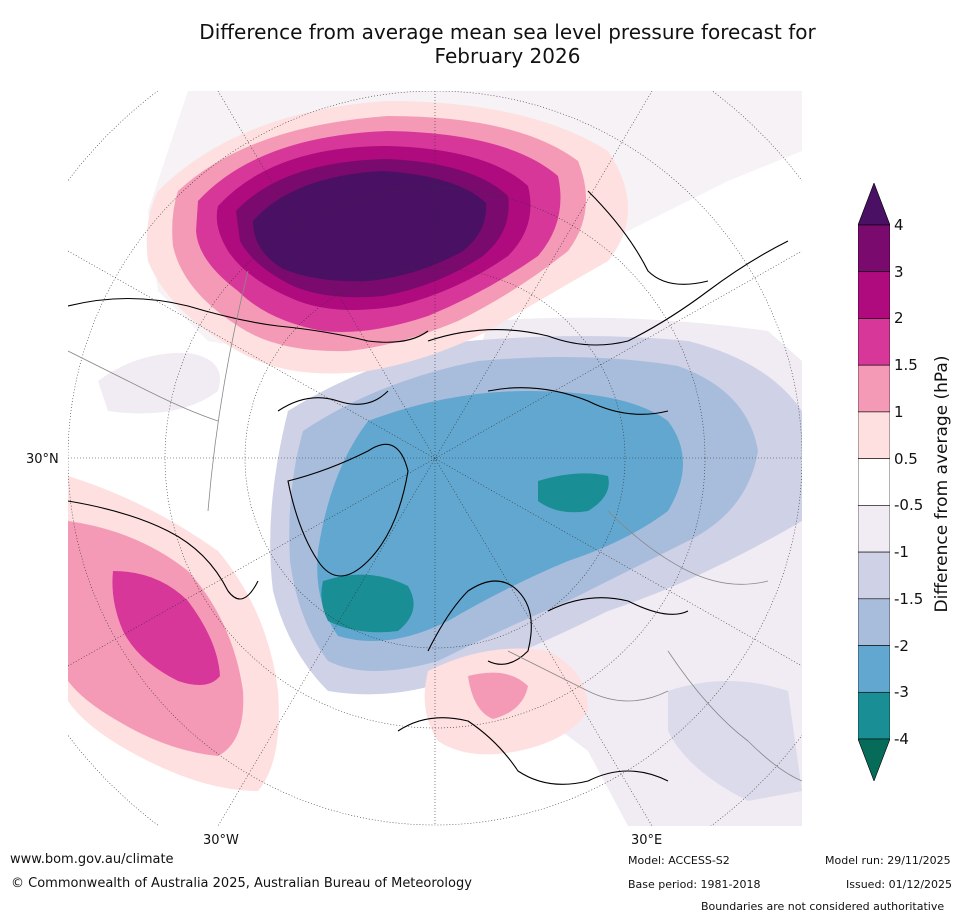  I want to click on colorbar-tick-label: -4, so click(901, 739).